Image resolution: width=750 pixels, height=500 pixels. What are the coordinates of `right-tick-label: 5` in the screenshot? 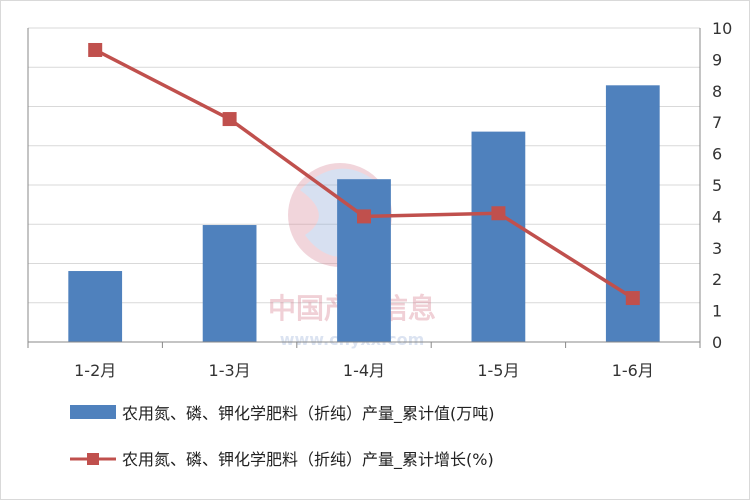 It's located at (717, 185).